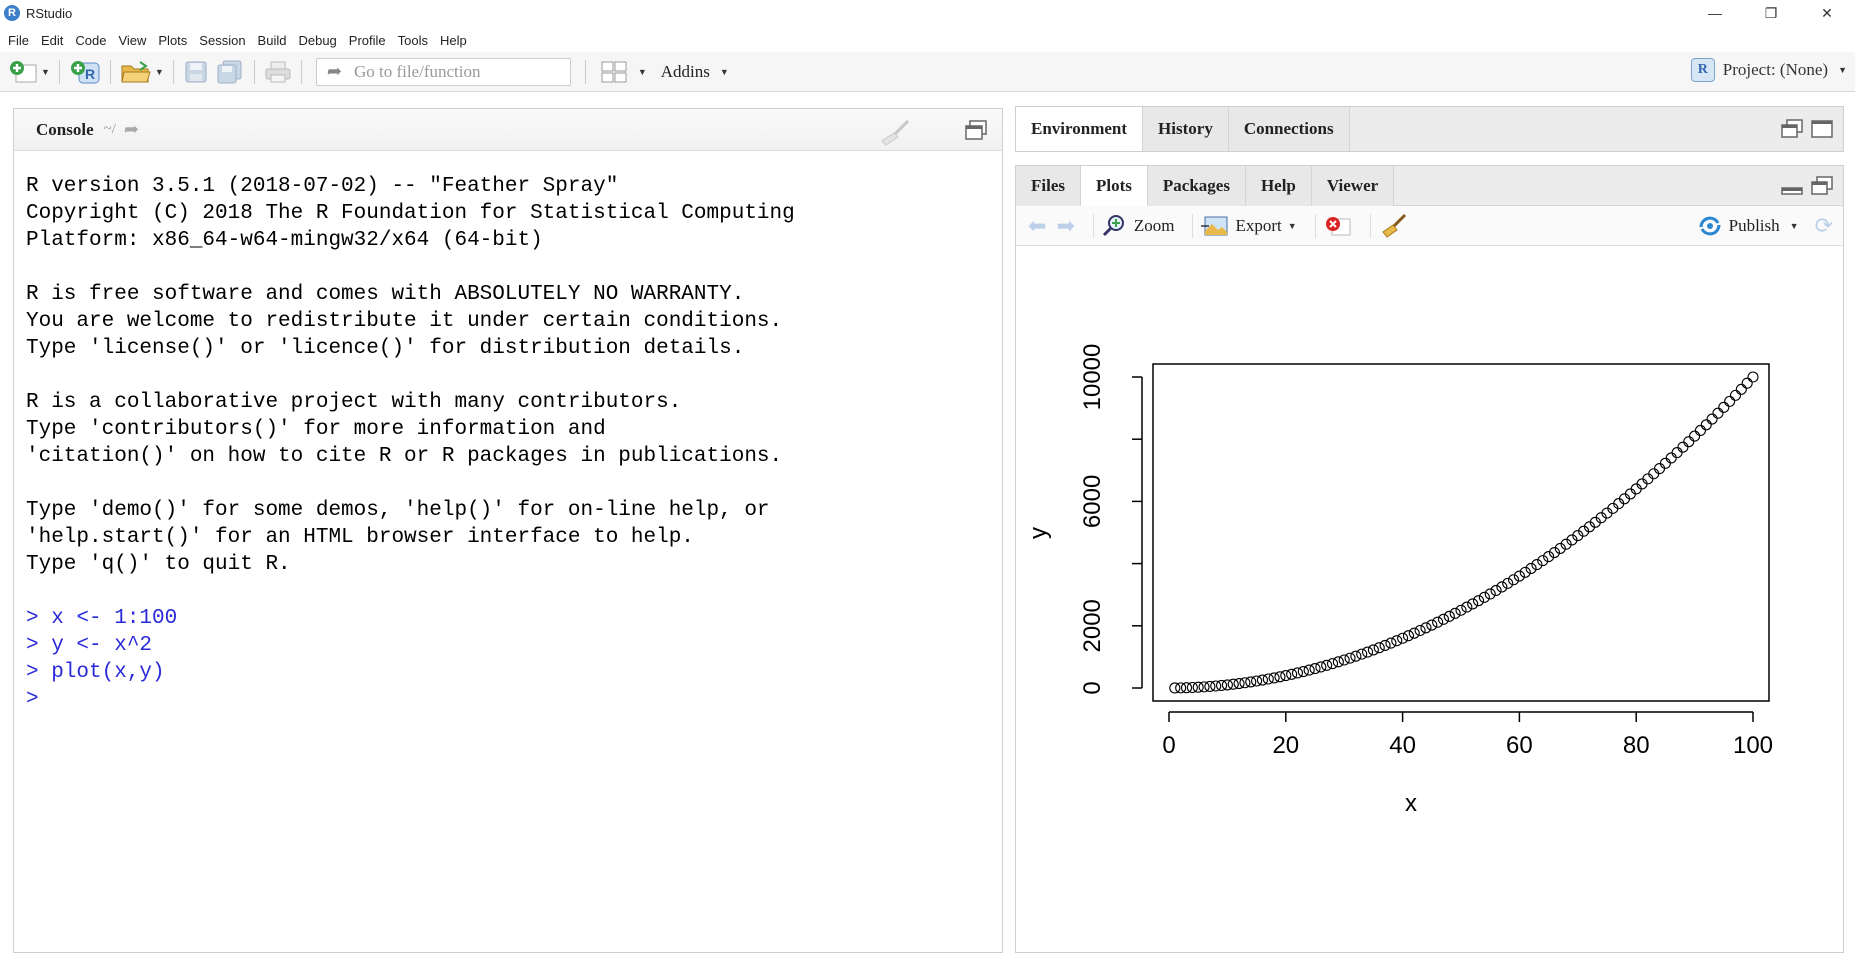 The height and width of the screenshot is (961, 1855). What do you see at coordinates (1186, 129) in the screenshot?
I see `tab-history: History` at bounding box center [1186, 129].